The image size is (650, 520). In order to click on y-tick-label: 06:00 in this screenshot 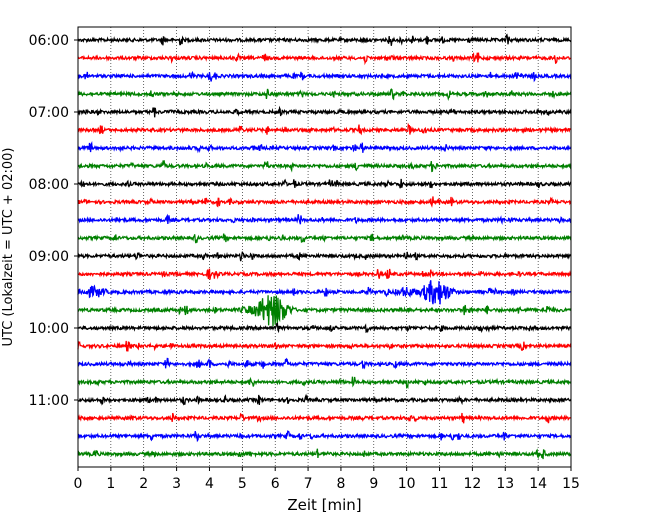, I will do `click(49, 41)`.